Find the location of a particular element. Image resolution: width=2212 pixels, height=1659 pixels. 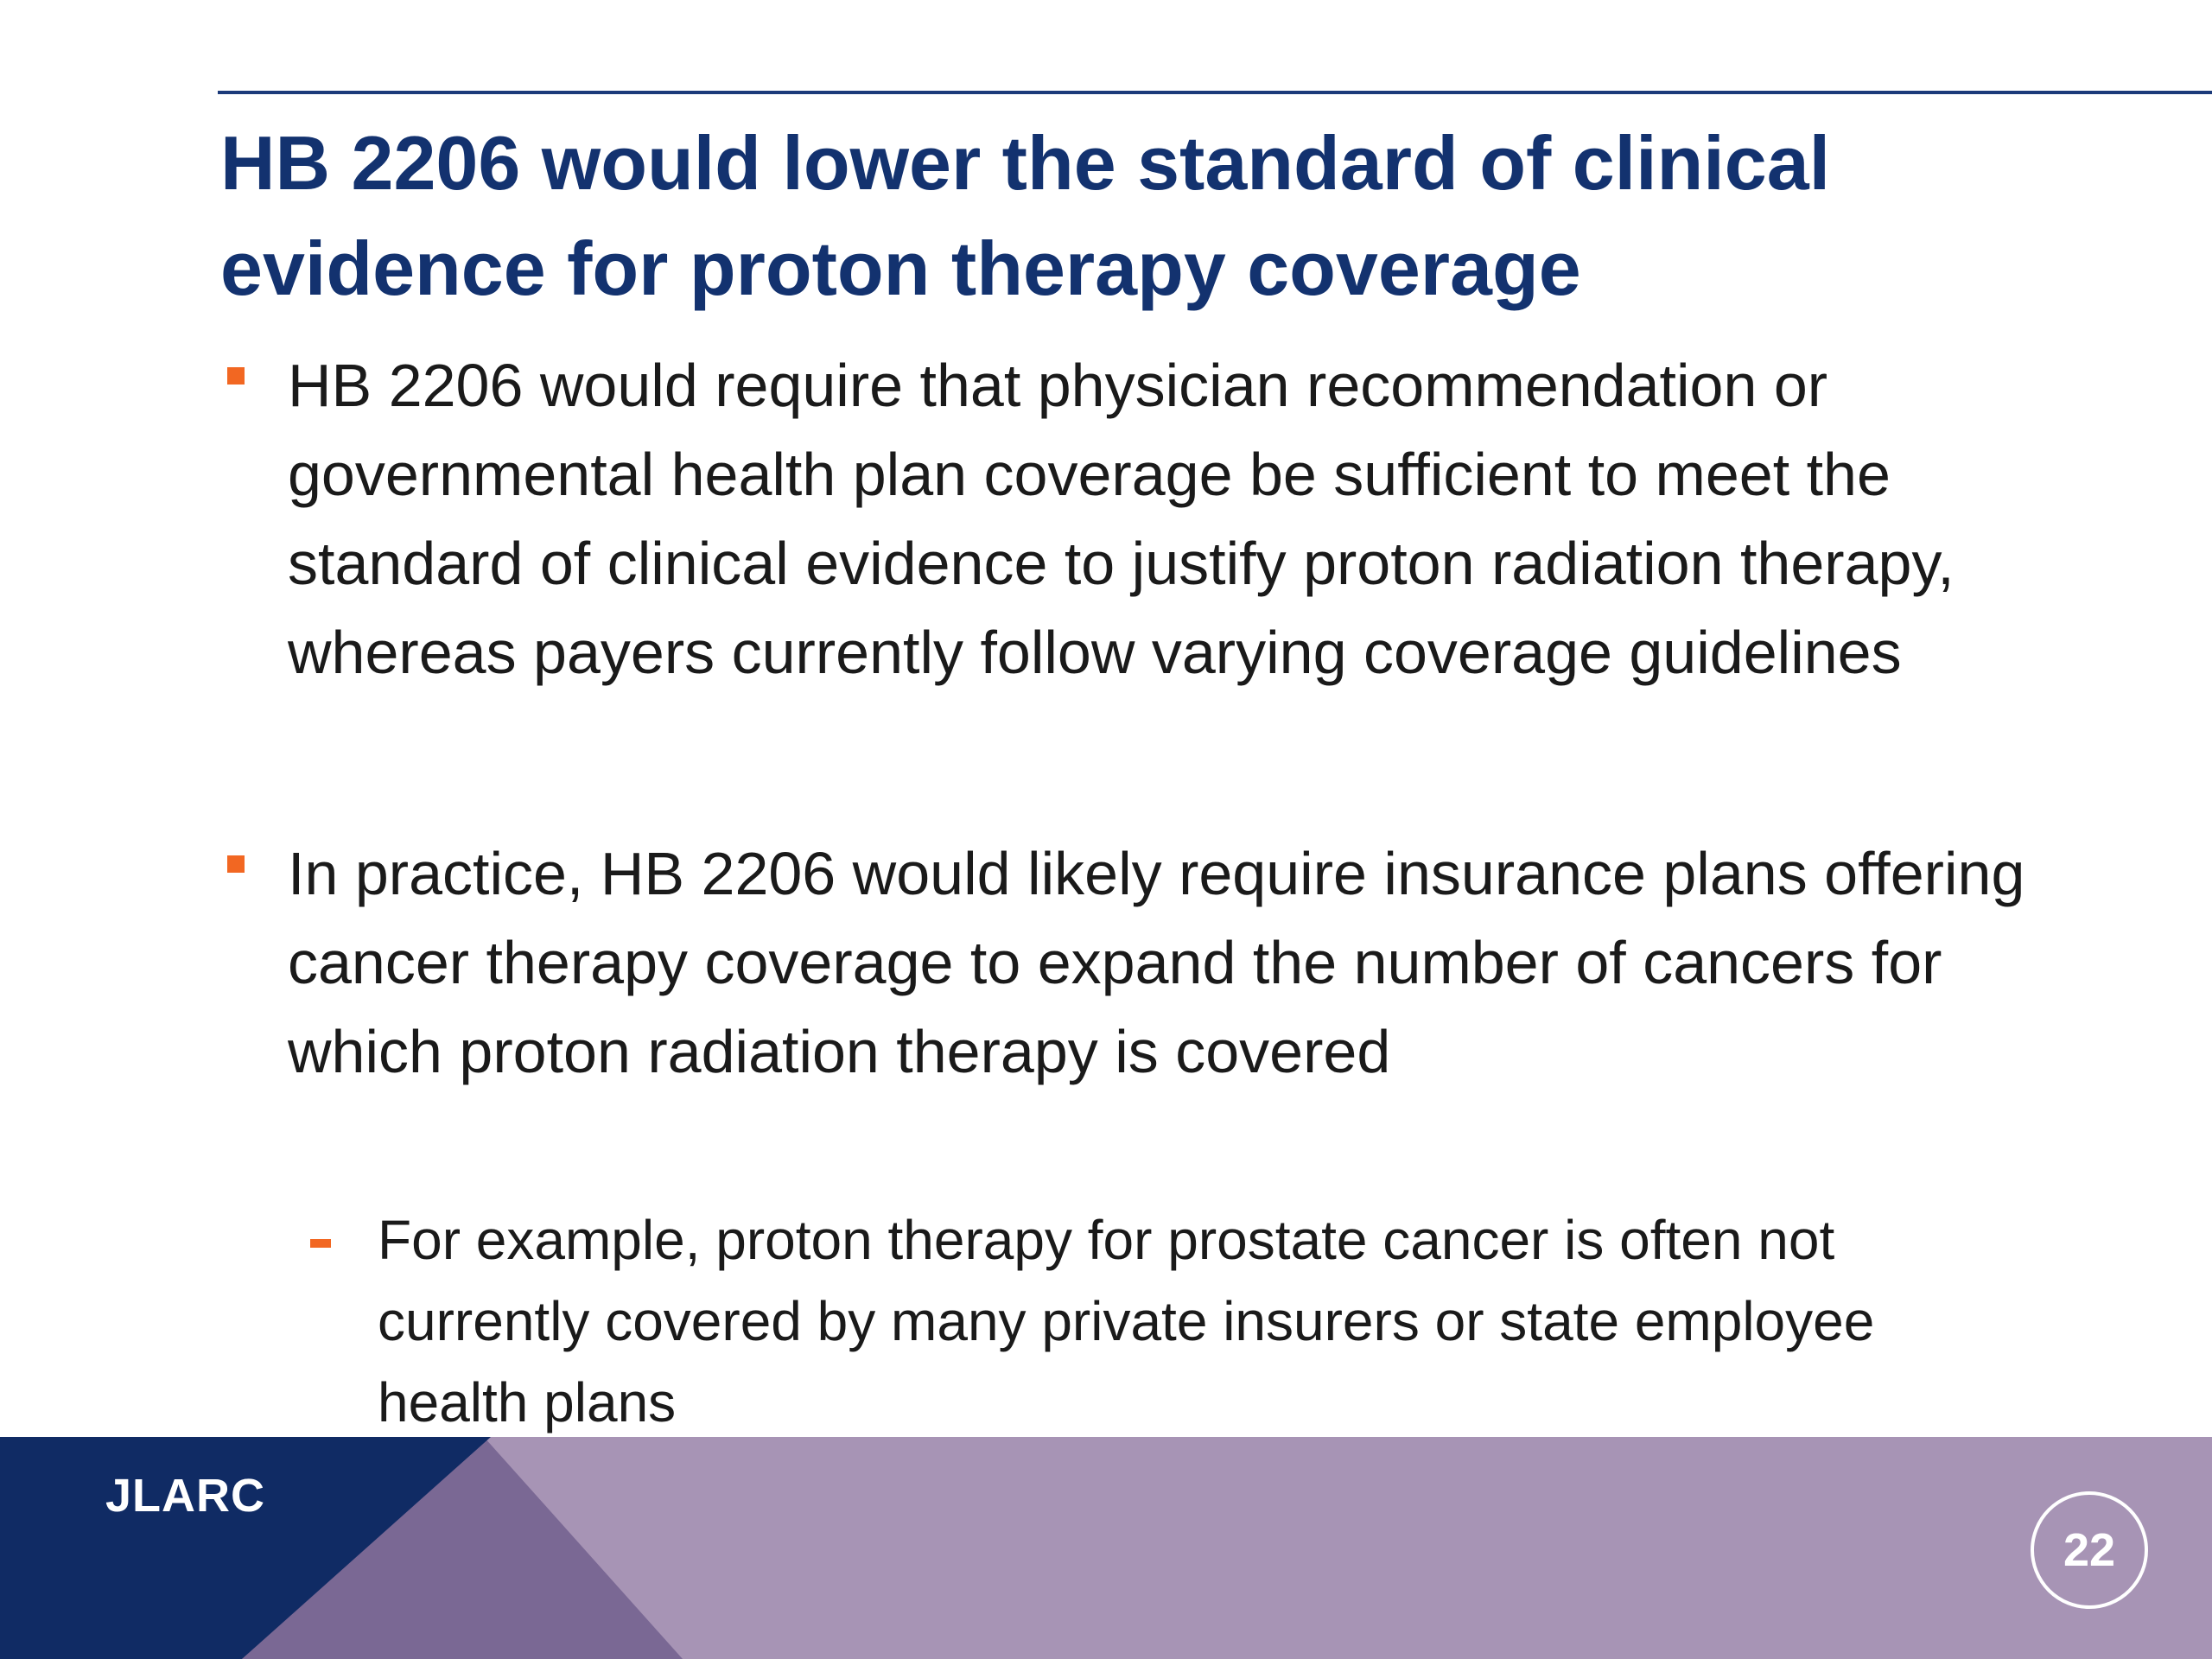

footer-band is located at coordinates (1106, 1548).